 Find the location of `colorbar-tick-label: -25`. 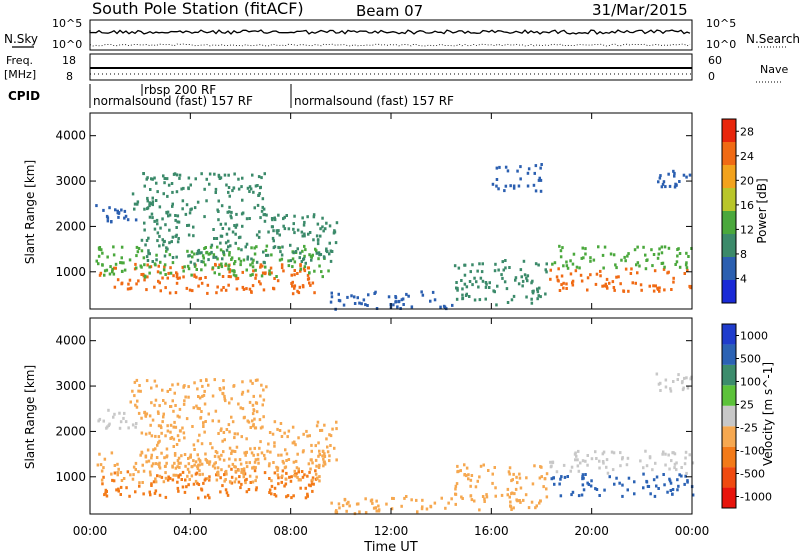

colorbar-tick-label: -25 is located at coordinates (749, 428).